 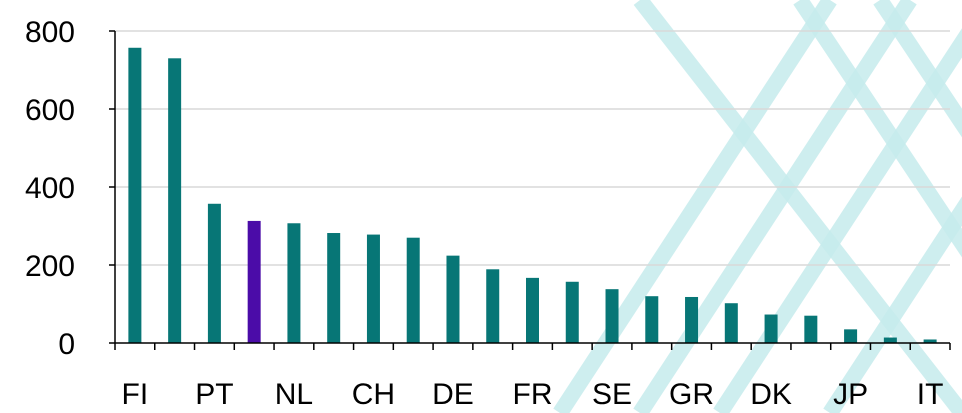 I want to click on y-tick-label: 0, so click(x=66, y=344).